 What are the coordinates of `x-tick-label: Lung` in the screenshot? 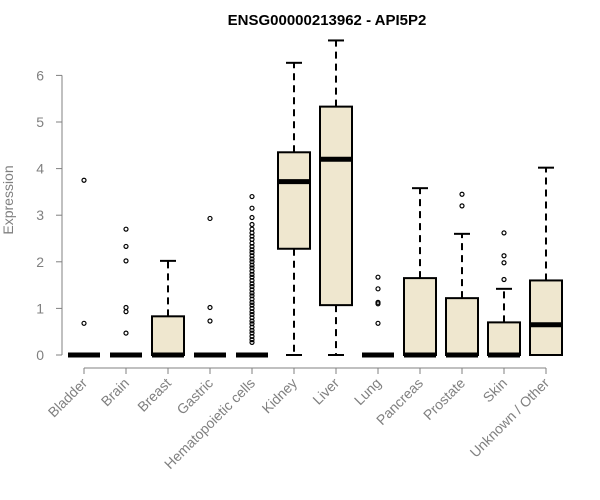 It's located at (367, 391).